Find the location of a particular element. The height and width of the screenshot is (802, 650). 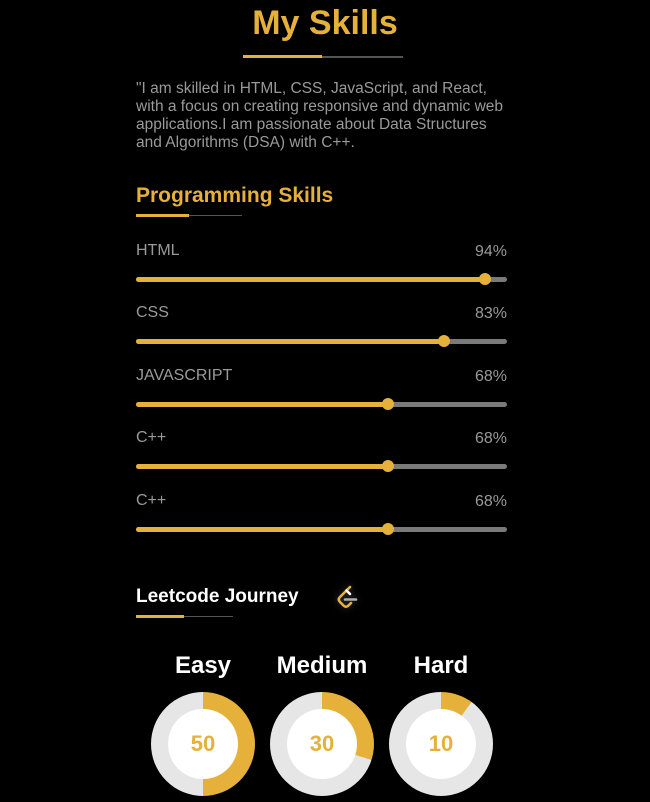

leetcode-journey-title: Leetcode Journey is located at coordinates (217, 596).